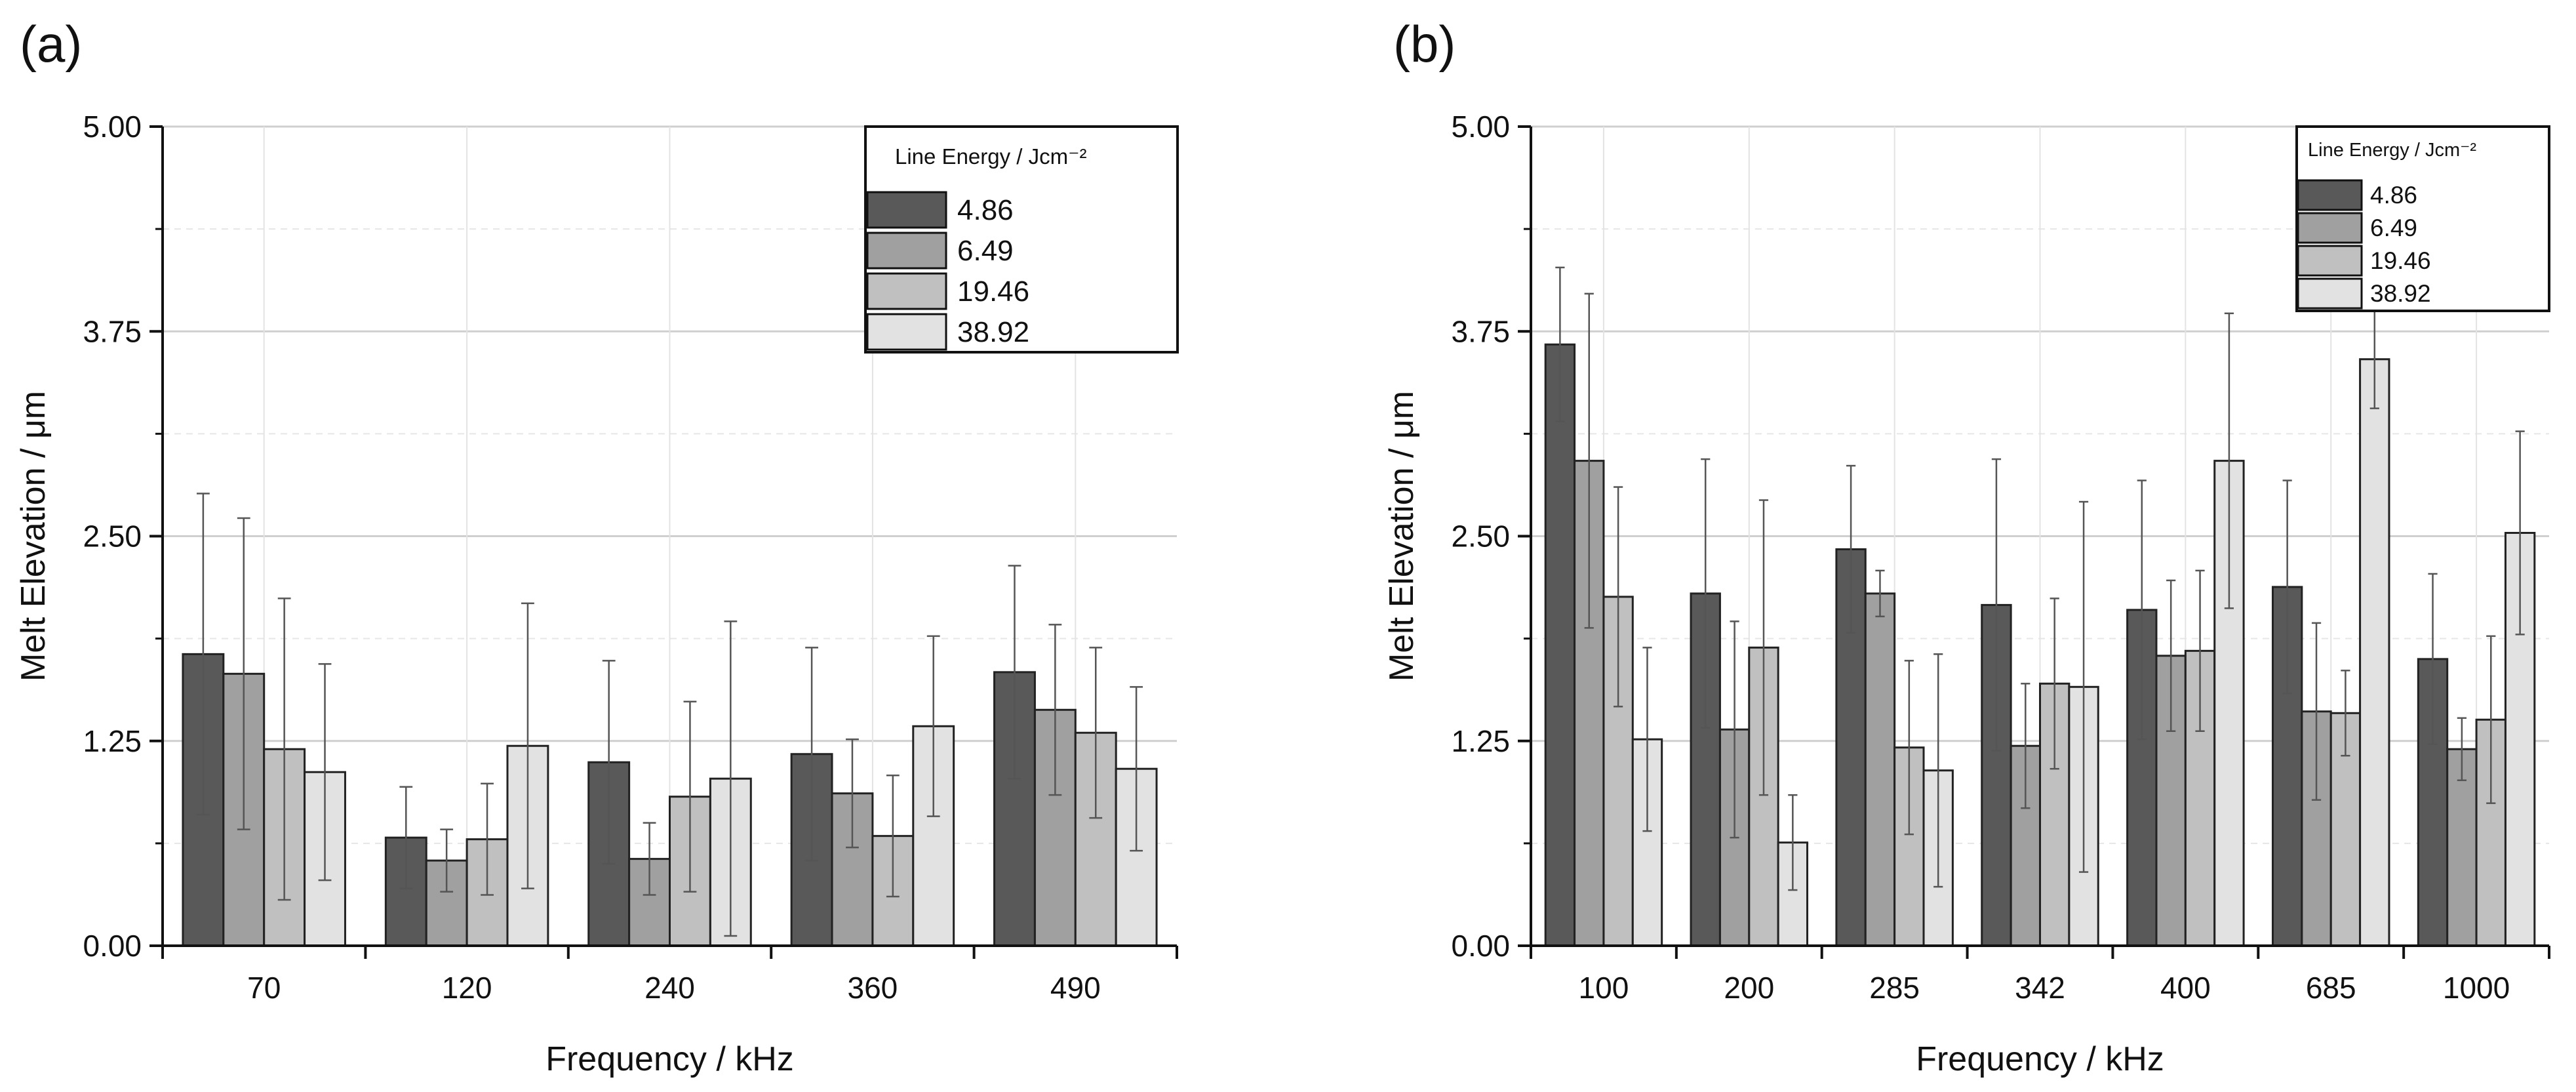 This screenshot has height=1092, width=2576. What do you see at coordinates (467, 988) in the screenshot?
I see `x-tick-label: 120` at bounding box center [467, 988].